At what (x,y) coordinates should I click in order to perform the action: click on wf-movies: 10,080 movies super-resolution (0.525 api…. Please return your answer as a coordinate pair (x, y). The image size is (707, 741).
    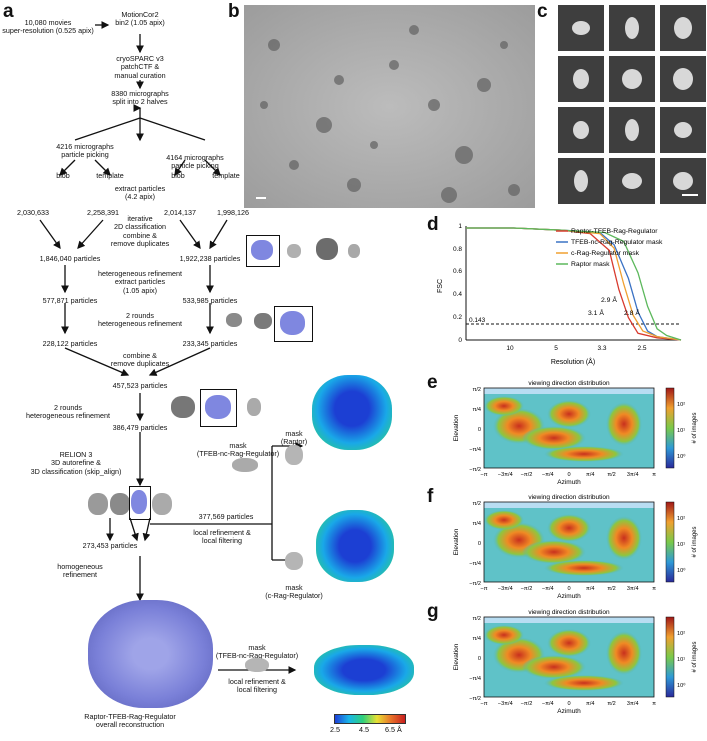
    Looking at the image, I should click on (48, 27).